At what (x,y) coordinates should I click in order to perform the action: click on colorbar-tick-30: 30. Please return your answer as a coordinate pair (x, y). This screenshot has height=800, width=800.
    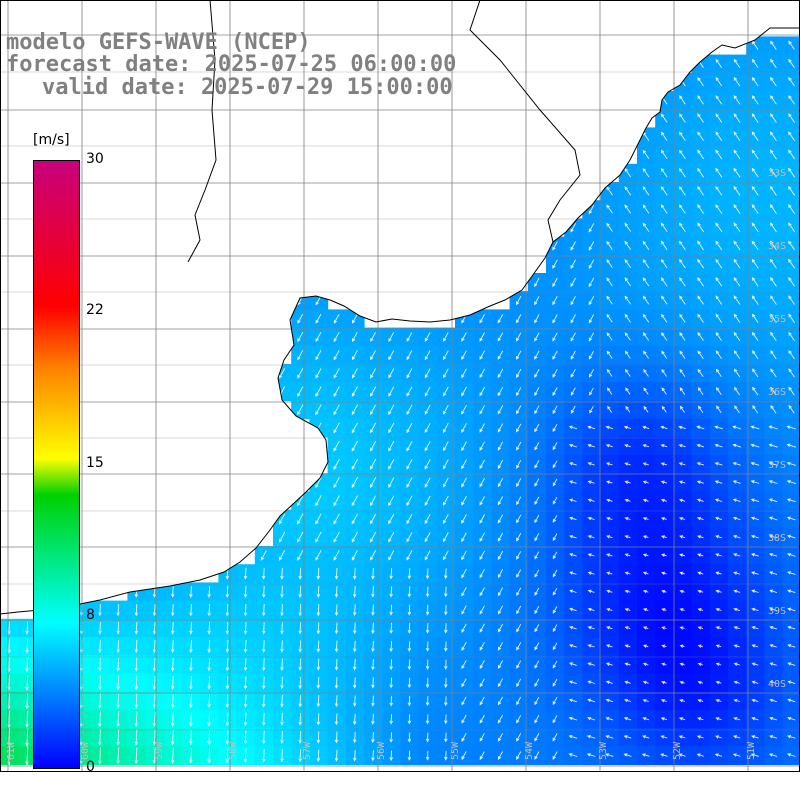
    Looking at the image, I should click on (95, 159).